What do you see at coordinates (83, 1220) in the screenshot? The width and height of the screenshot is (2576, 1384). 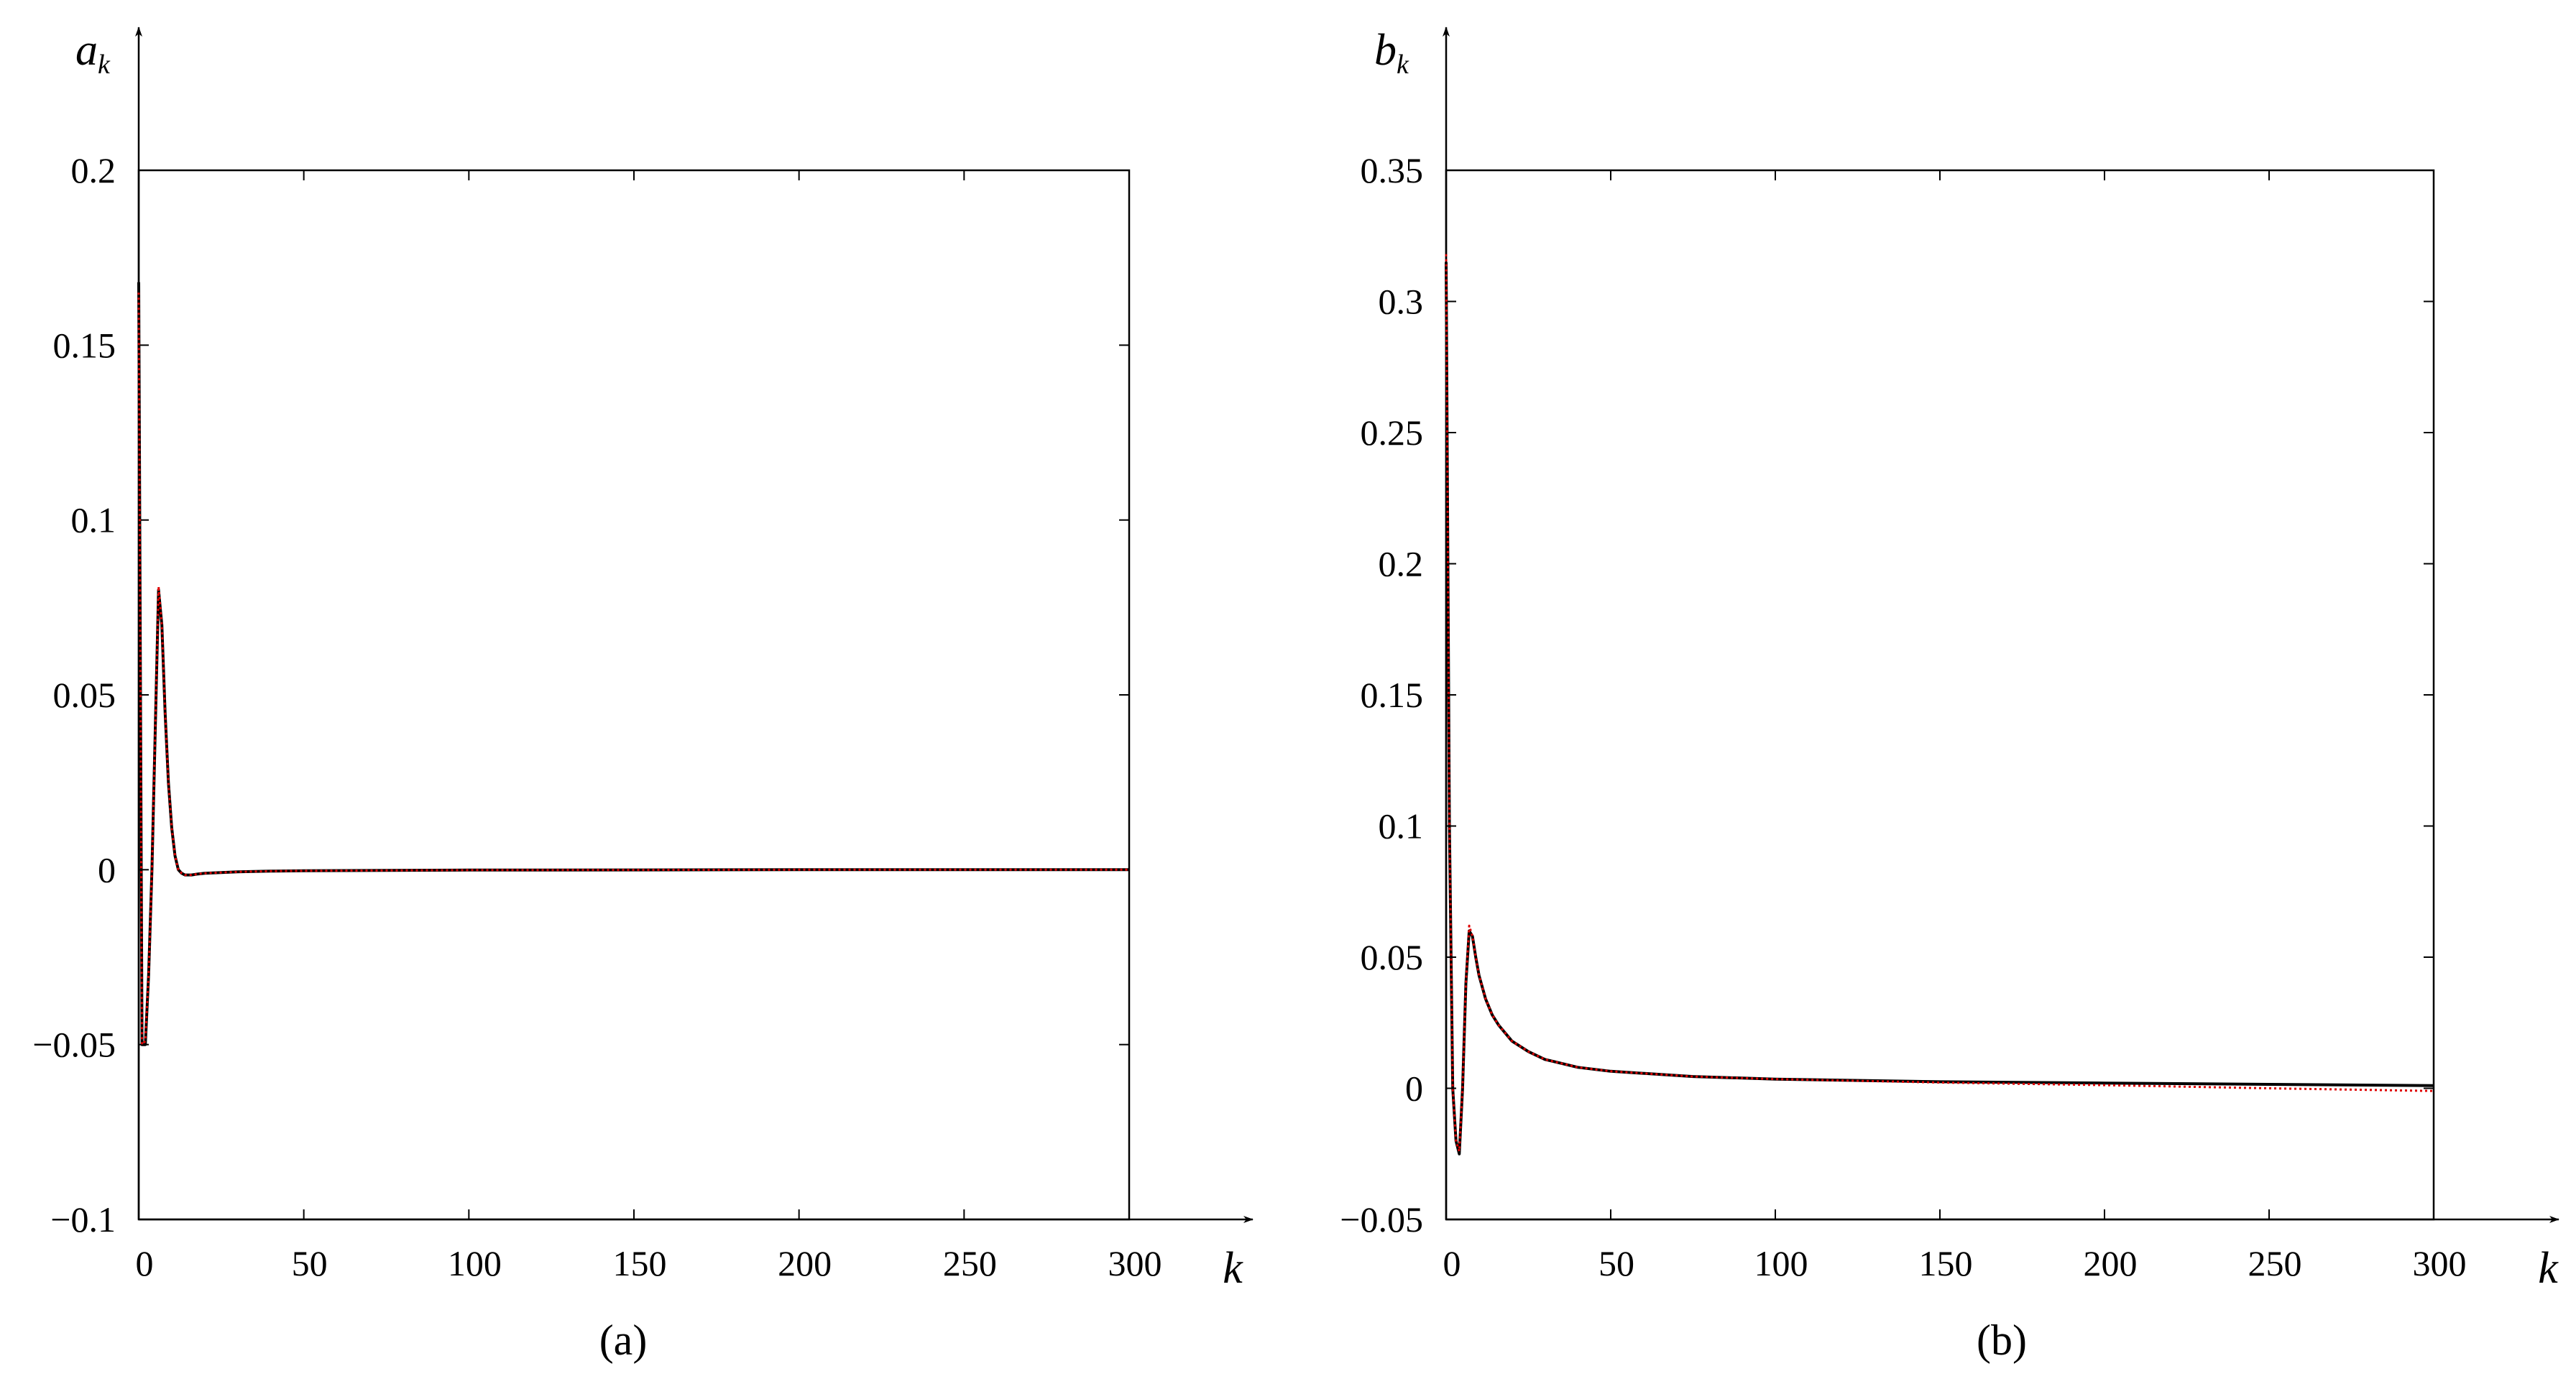 I see `y-tick-label: −0.1` at bounding box center [83, 1220].